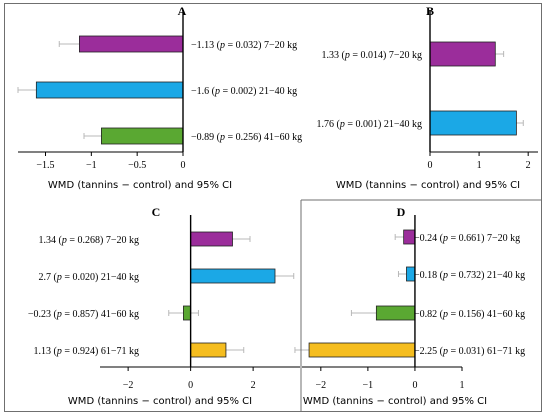 The width and height of the screenshot is (550, 417). I want to click on bar-label: −0.89 (p = 0.256) 41−60 kg, so click(246, 137).